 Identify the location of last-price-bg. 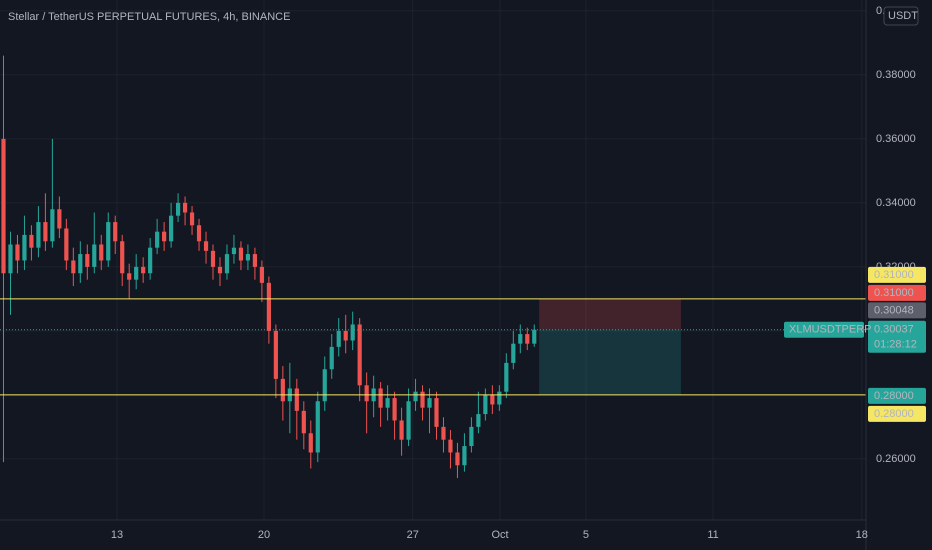
(897, 336).